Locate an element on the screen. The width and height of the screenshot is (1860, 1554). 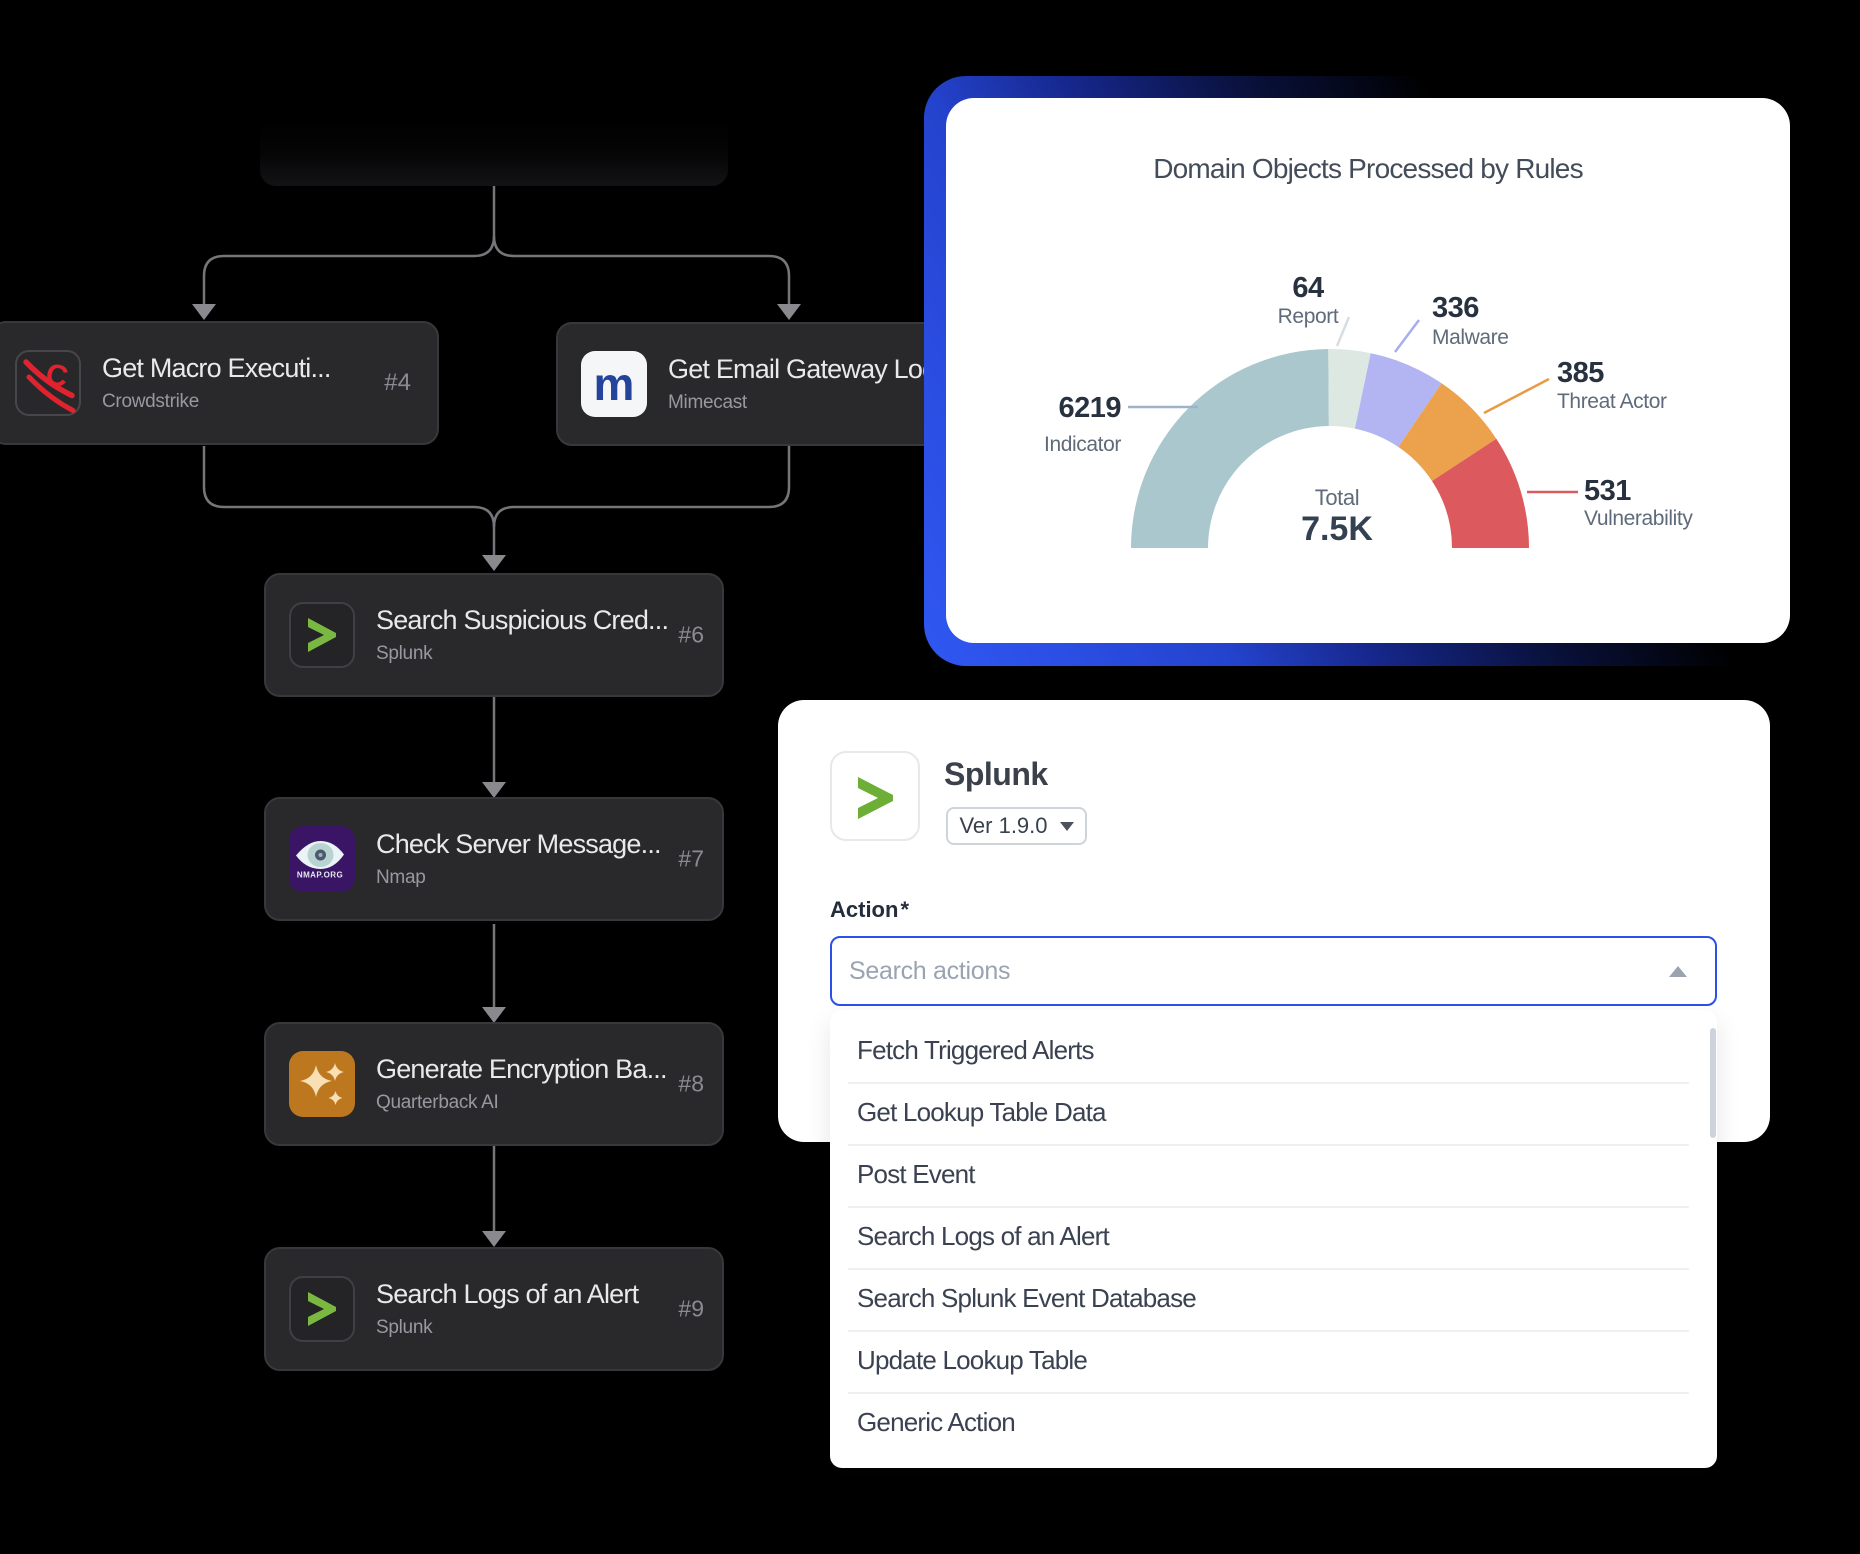
svg-text: NMAP.ORG is located at coordinates (320, 875).